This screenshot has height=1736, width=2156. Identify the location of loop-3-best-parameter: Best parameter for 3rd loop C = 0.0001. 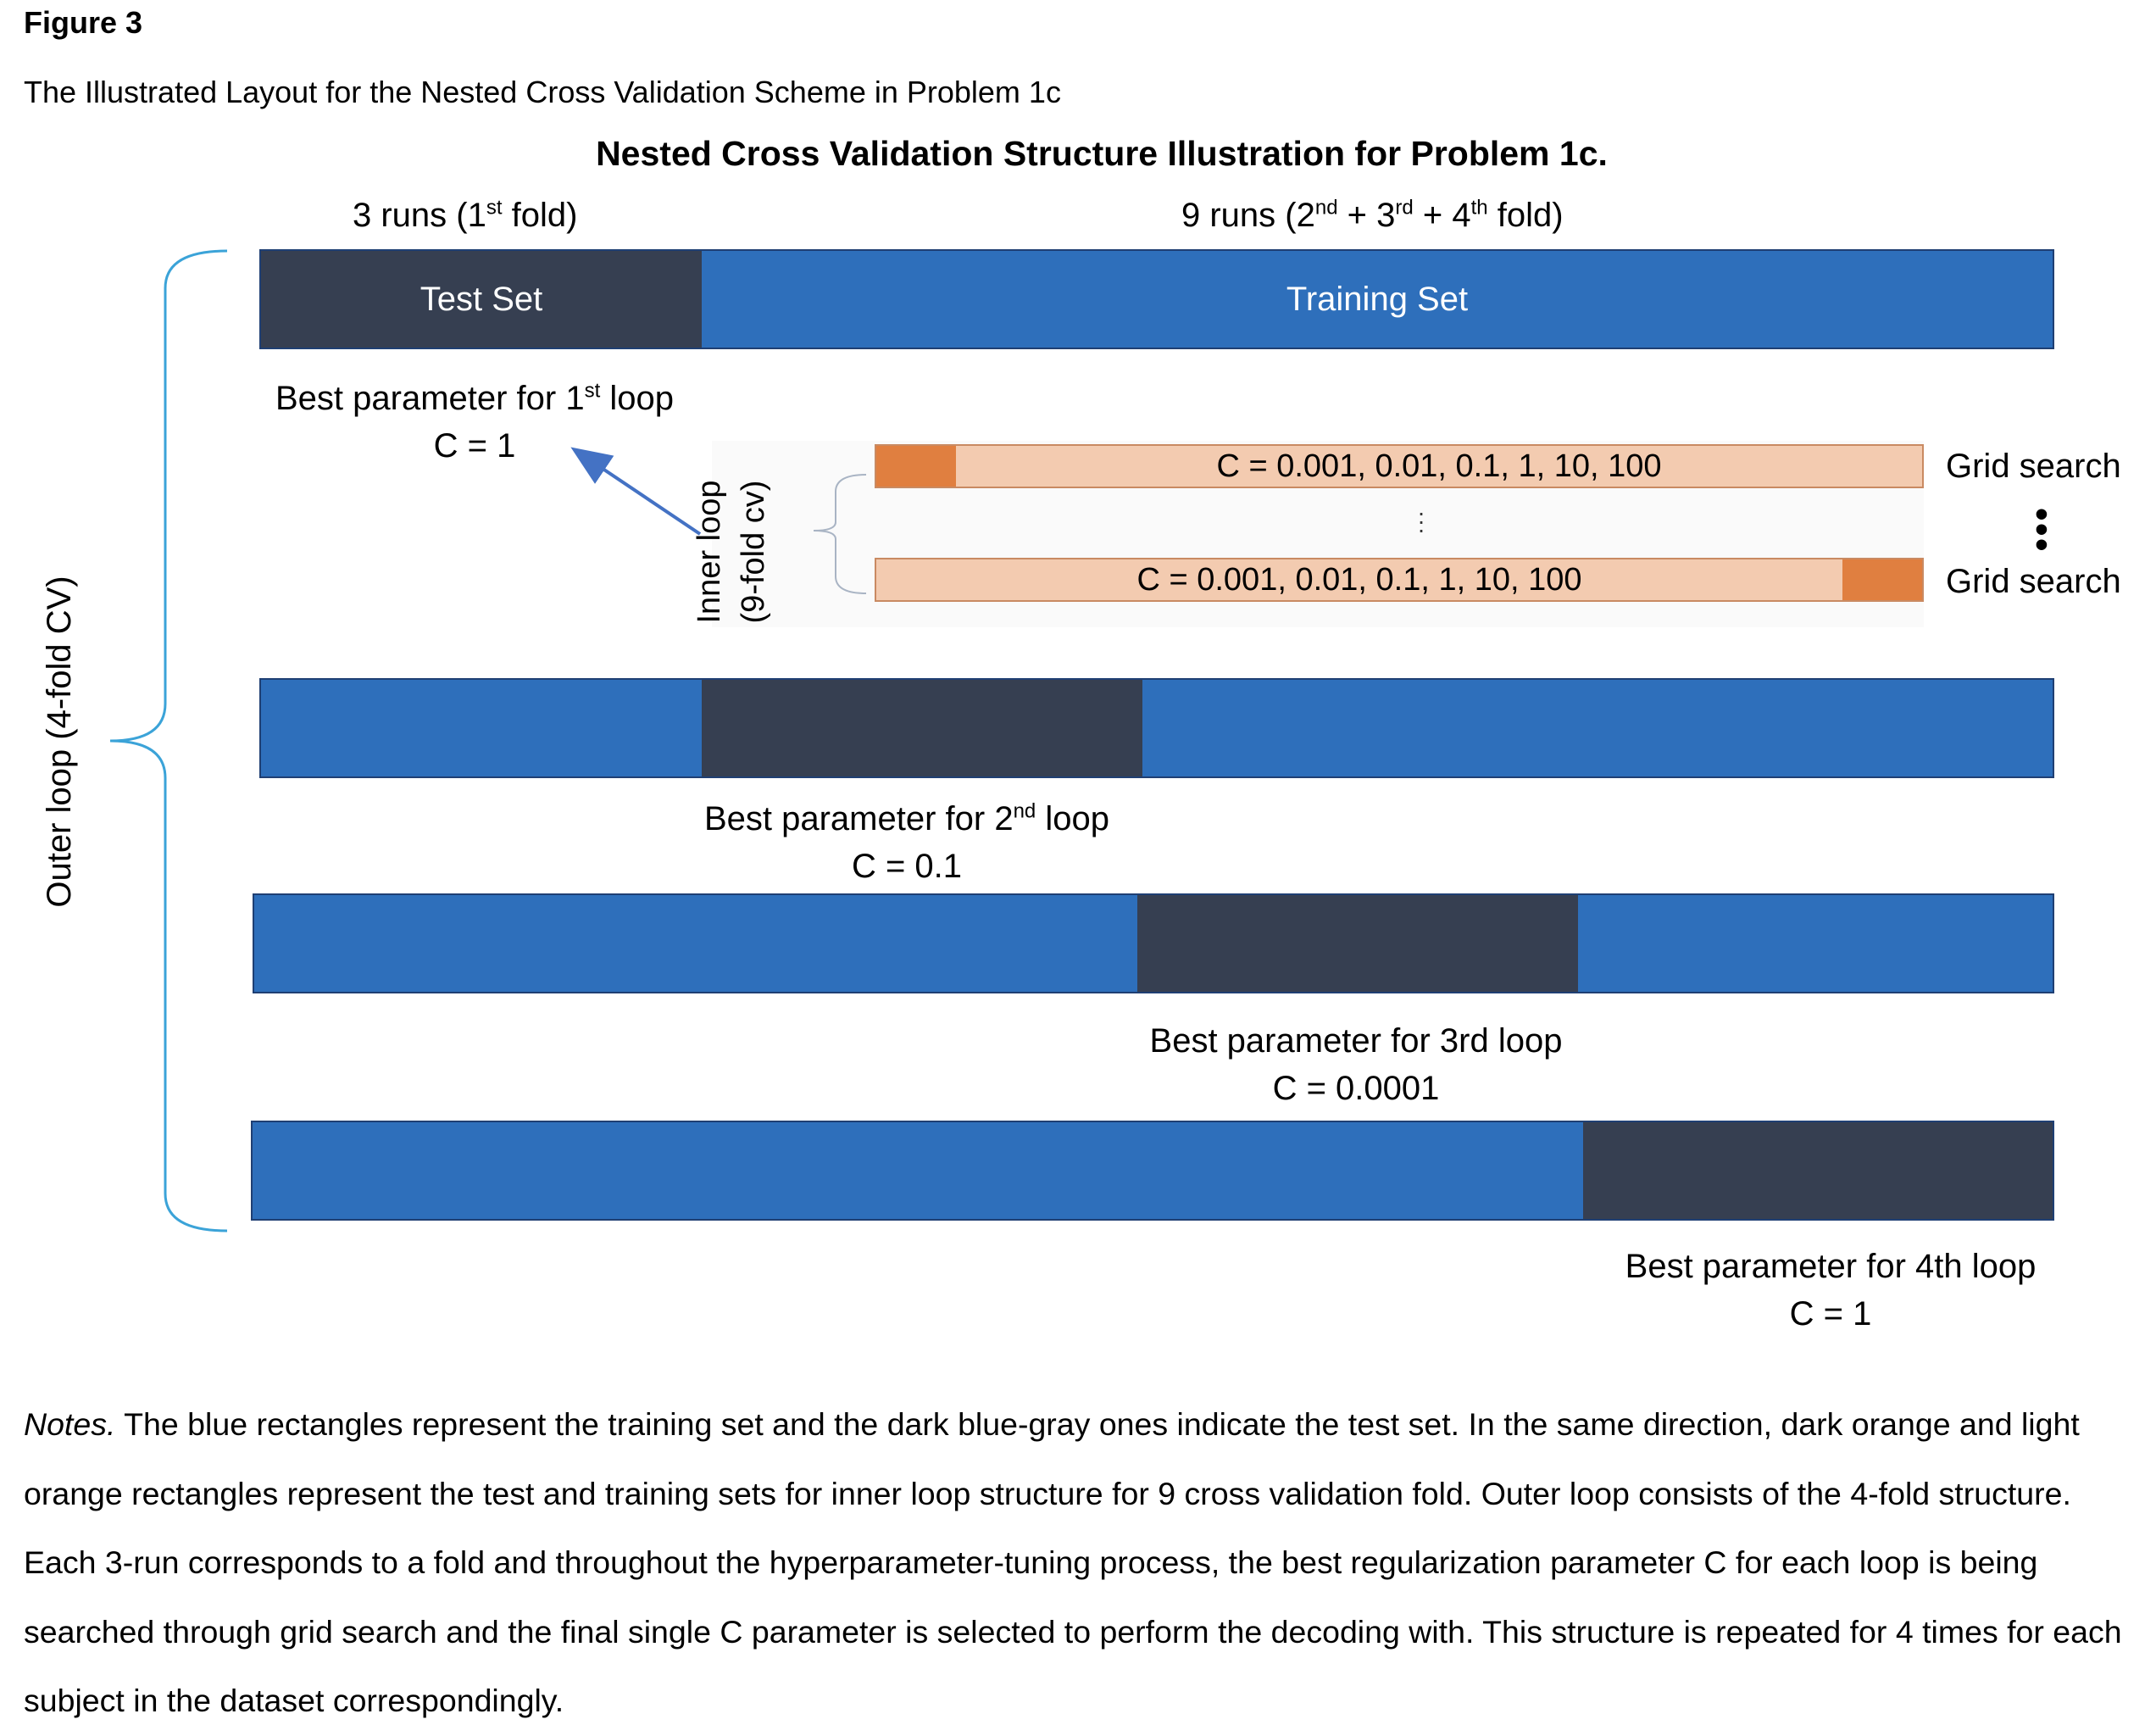
(1356, 1064).